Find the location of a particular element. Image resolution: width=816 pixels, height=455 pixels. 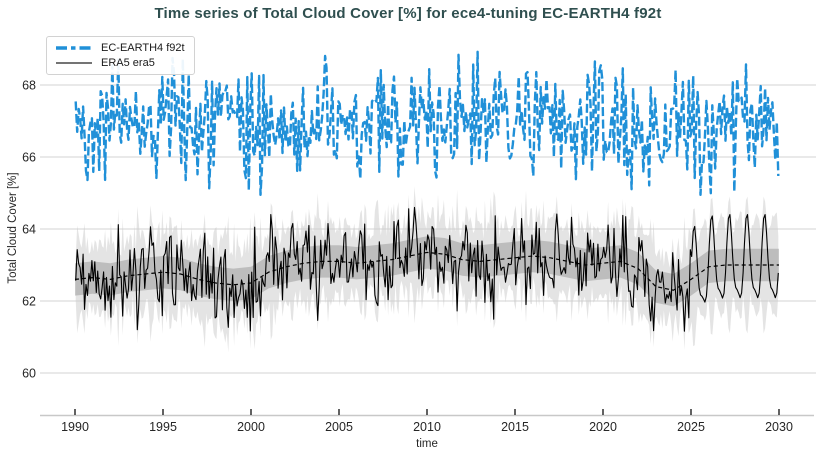

legend-label: EC-EARTH4 f92t is located at coordinates (143, 48).